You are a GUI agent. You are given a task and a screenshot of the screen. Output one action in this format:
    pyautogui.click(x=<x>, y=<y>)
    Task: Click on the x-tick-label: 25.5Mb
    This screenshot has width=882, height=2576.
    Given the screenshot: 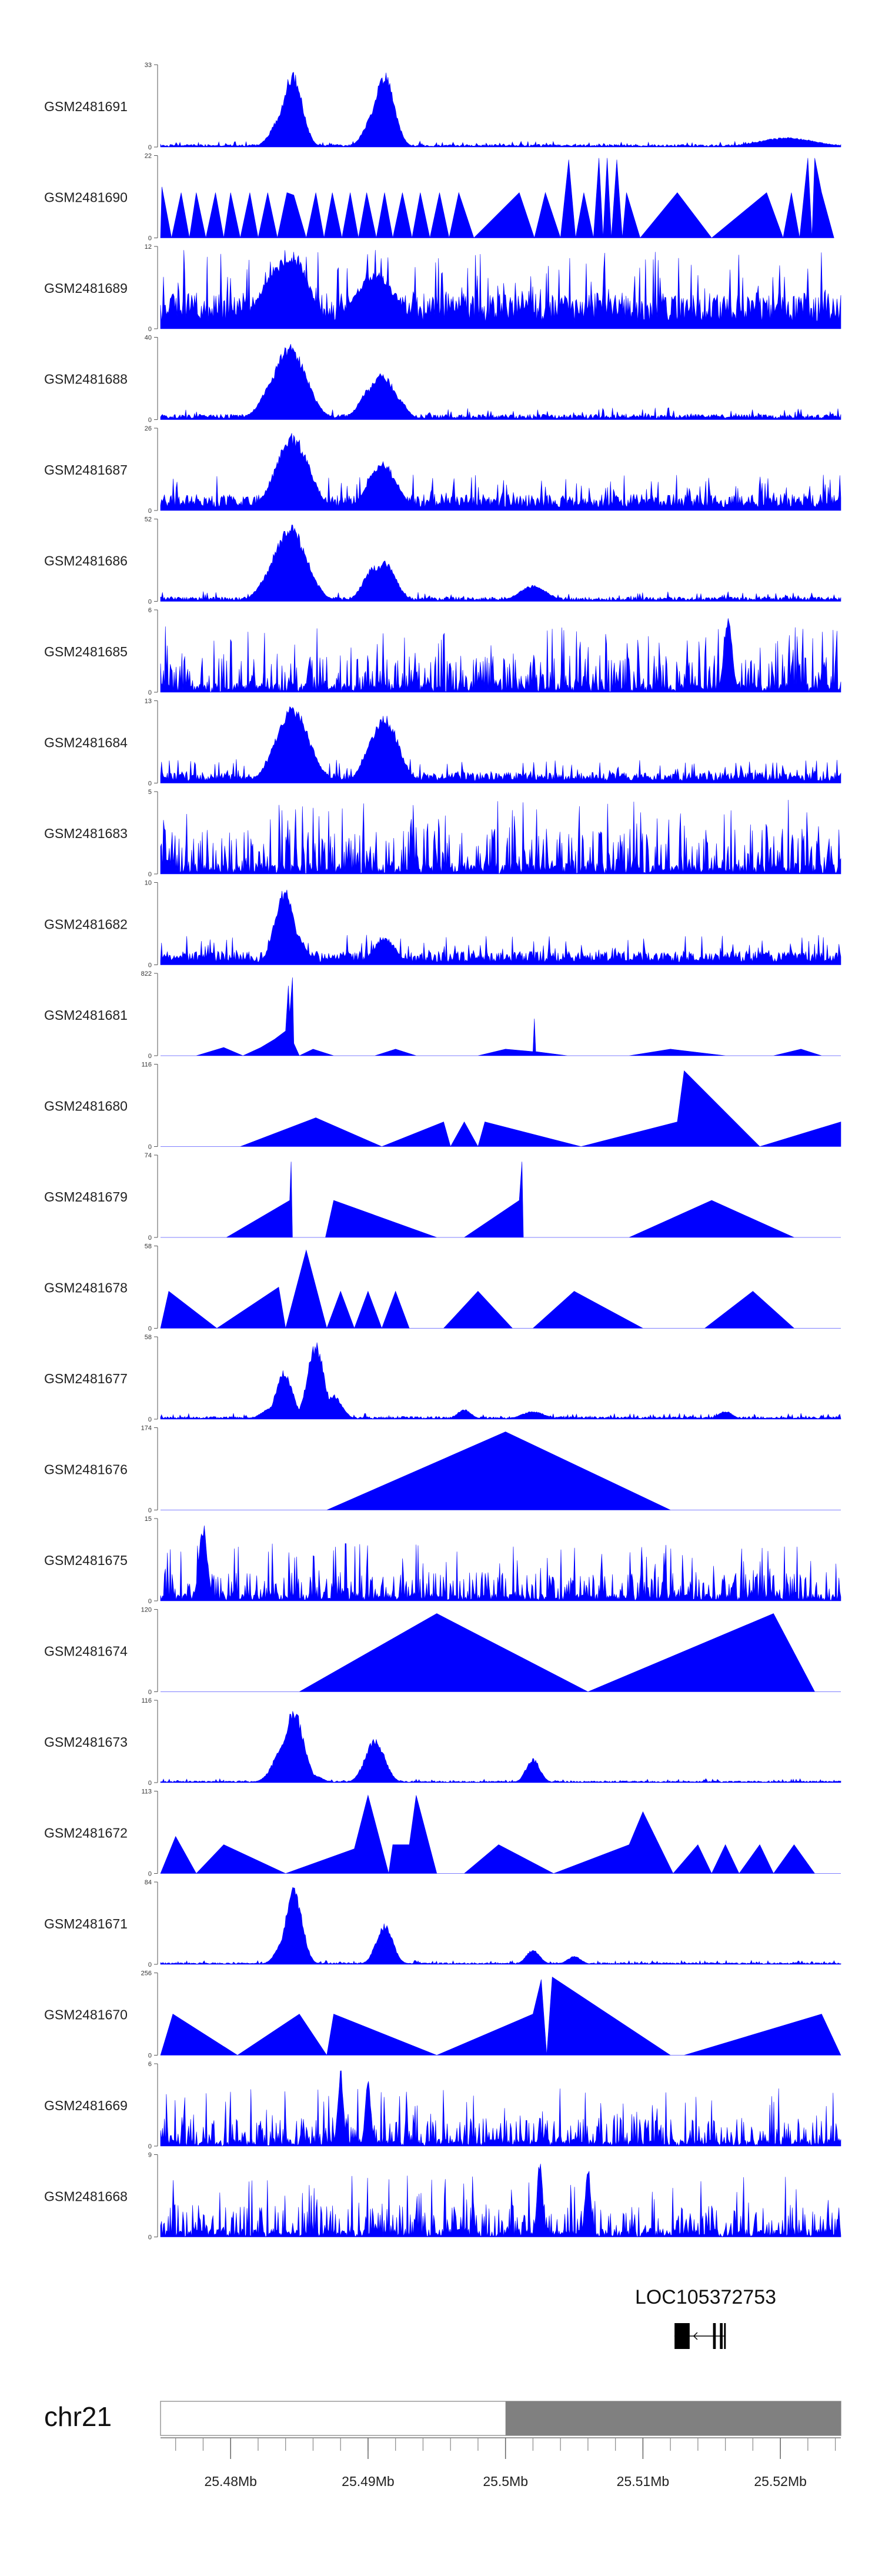 What is the action you would take?
    pyautogui.click(x=505, y=2481)
    